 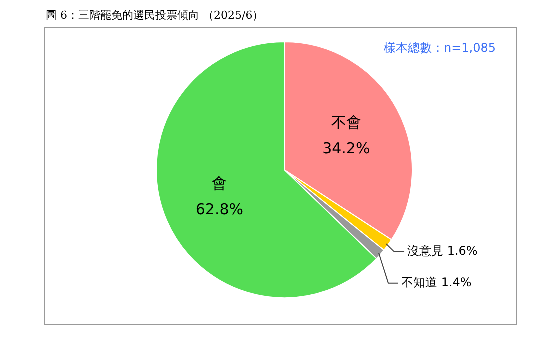 I want to click on slice-label: 不知道 1.4%, so click(x=437, y=282).